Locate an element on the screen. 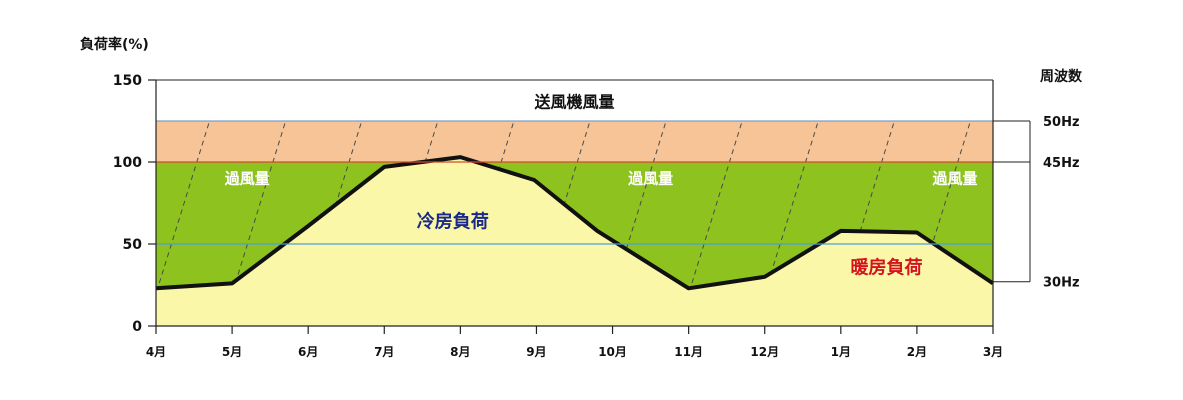 The height and width of the screenshot is (400, 1183). x-tick-label: 3月 is located at coordinates (993, 352).